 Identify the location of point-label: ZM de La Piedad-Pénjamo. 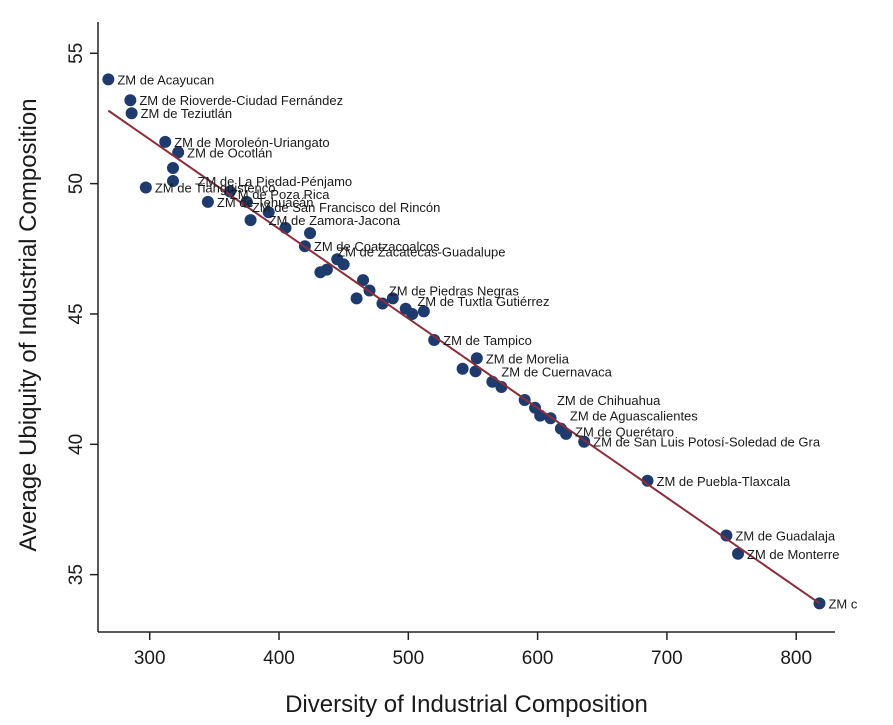
(275, 181).